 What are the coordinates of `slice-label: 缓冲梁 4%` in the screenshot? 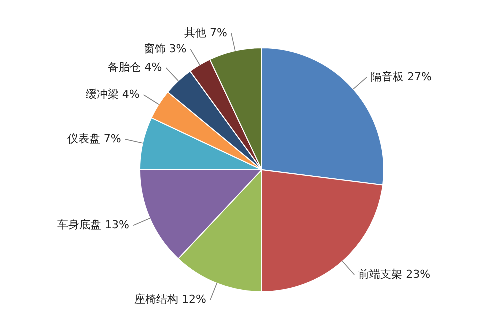 It's located at (113, 94).